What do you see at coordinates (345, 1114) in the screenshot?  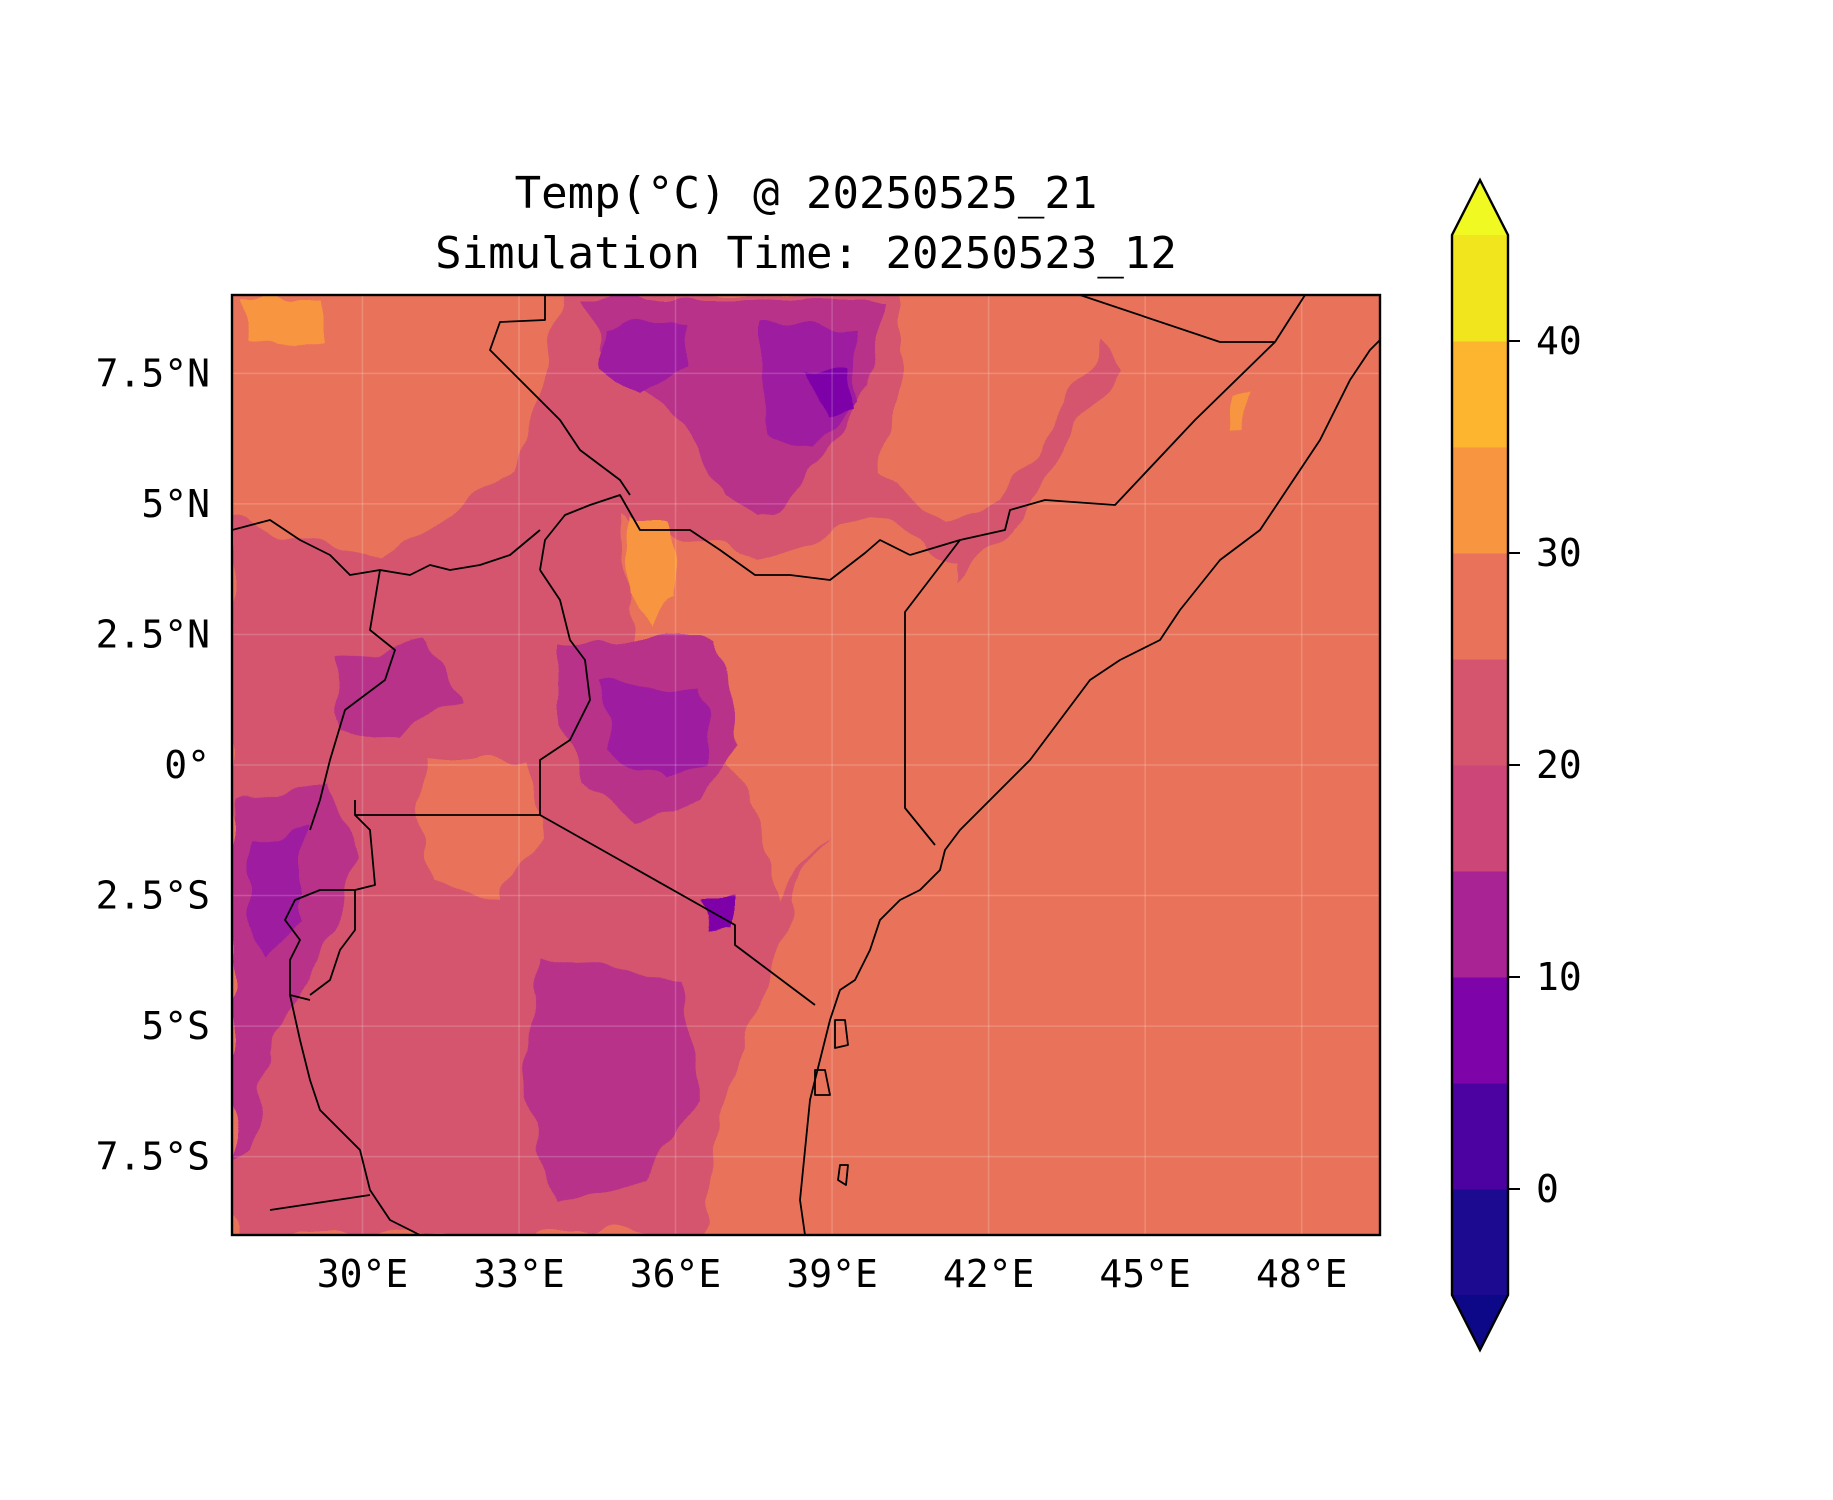 I see `border-lake-tanganyika` at bounding box center [345, 1114].